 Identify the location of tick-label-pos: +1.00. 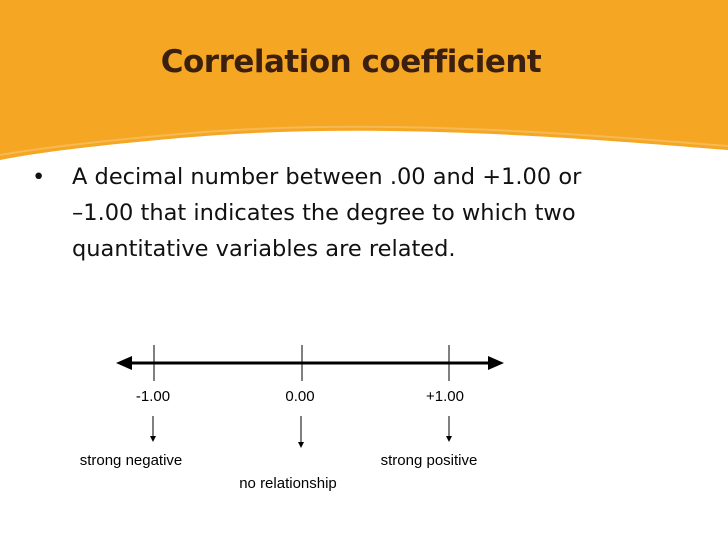
(445, 396).